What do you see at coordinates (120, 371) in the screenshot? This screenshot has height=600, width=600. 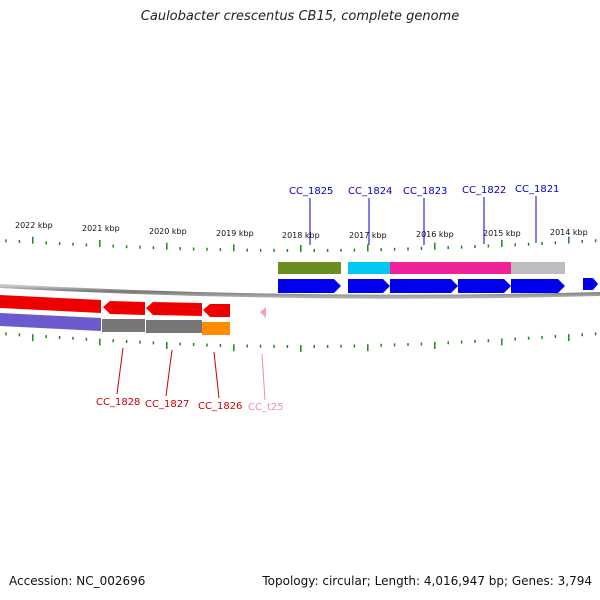 I see `leader-line-cc1828` at bounding box center [120, 371].